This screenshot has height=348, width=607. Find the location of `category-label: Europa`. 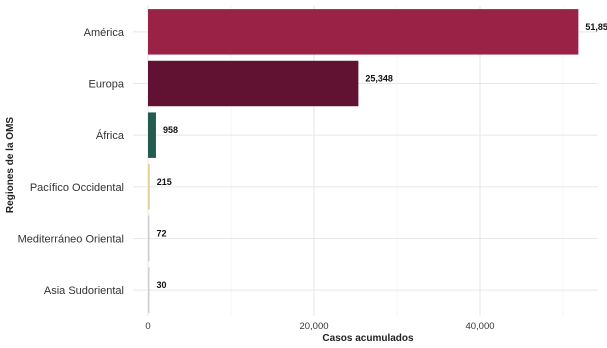

category-label: Europa is located at coordinates (107, 85).